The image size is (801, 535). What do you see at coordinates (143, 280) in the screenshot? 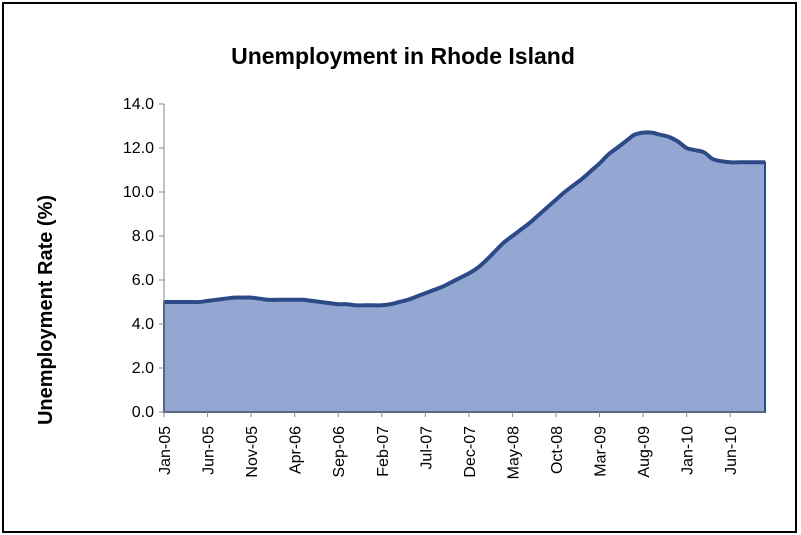
I see `y-tick-label: 6.0` at bounding box center [143, 280].